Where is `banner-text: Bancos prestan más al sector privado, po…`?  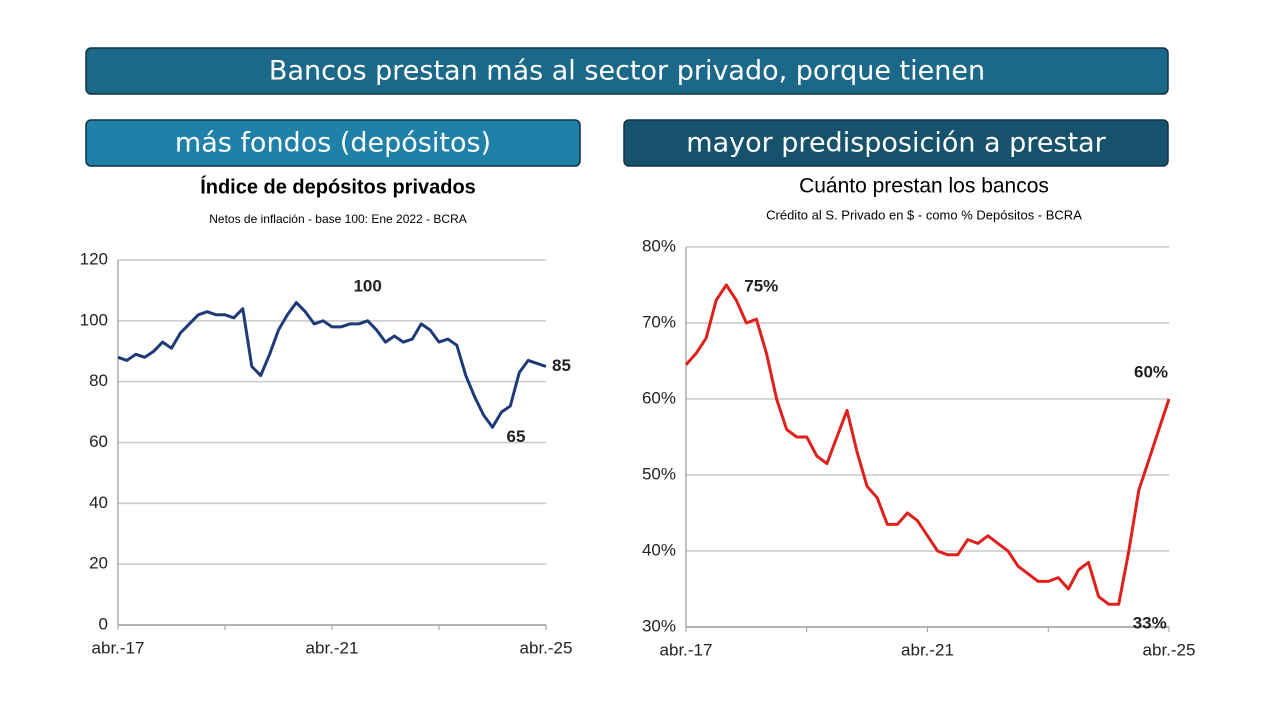 banner-text: Bancos prestan más al sector privado, po… is located at coordinates (627, 71).